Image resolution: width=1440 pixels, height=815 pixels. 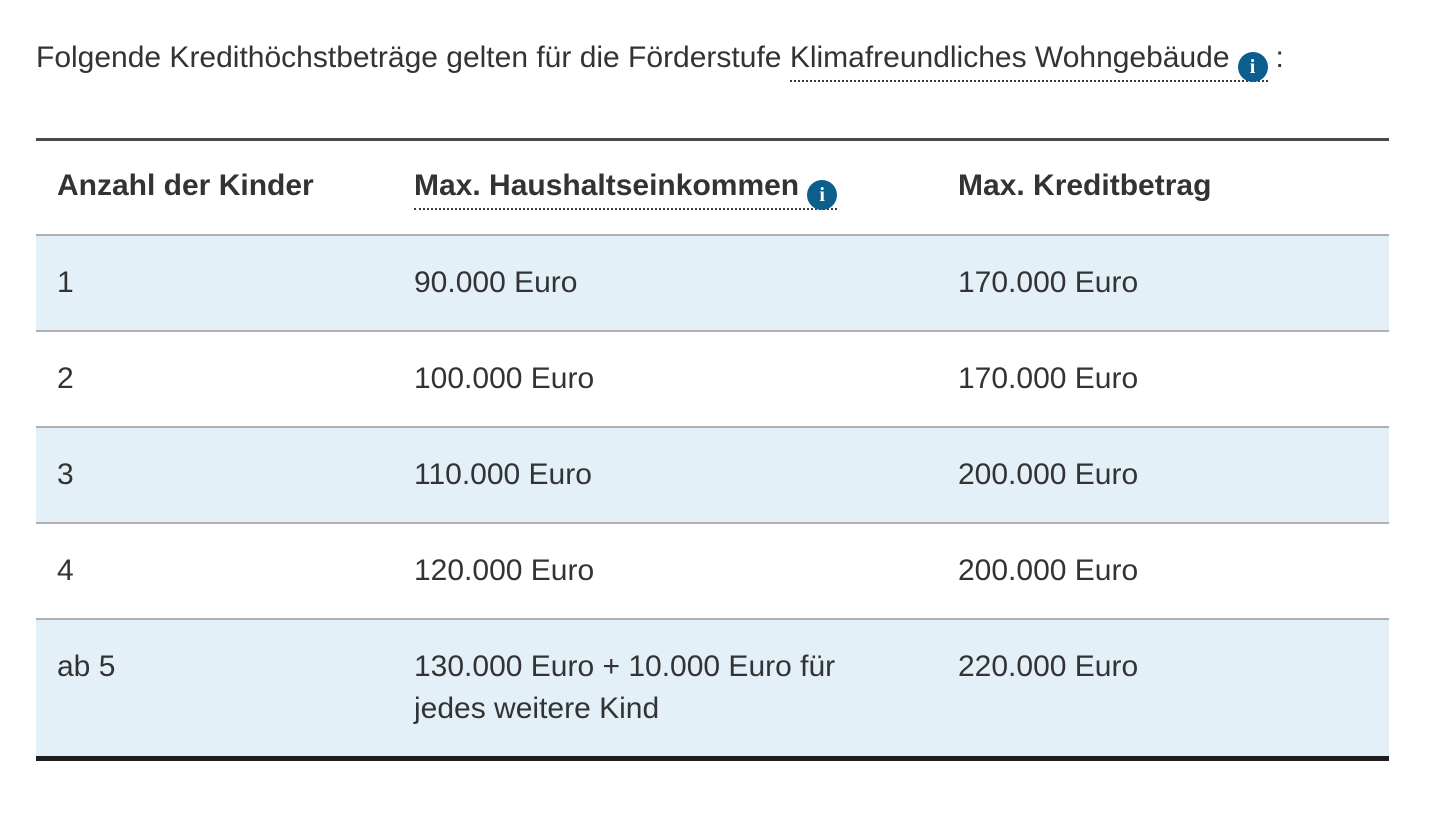 What do you see at coordinates (214, 571) in the screenshot?
I see `cell-kinder: 4` at bounding box center [214, 571].